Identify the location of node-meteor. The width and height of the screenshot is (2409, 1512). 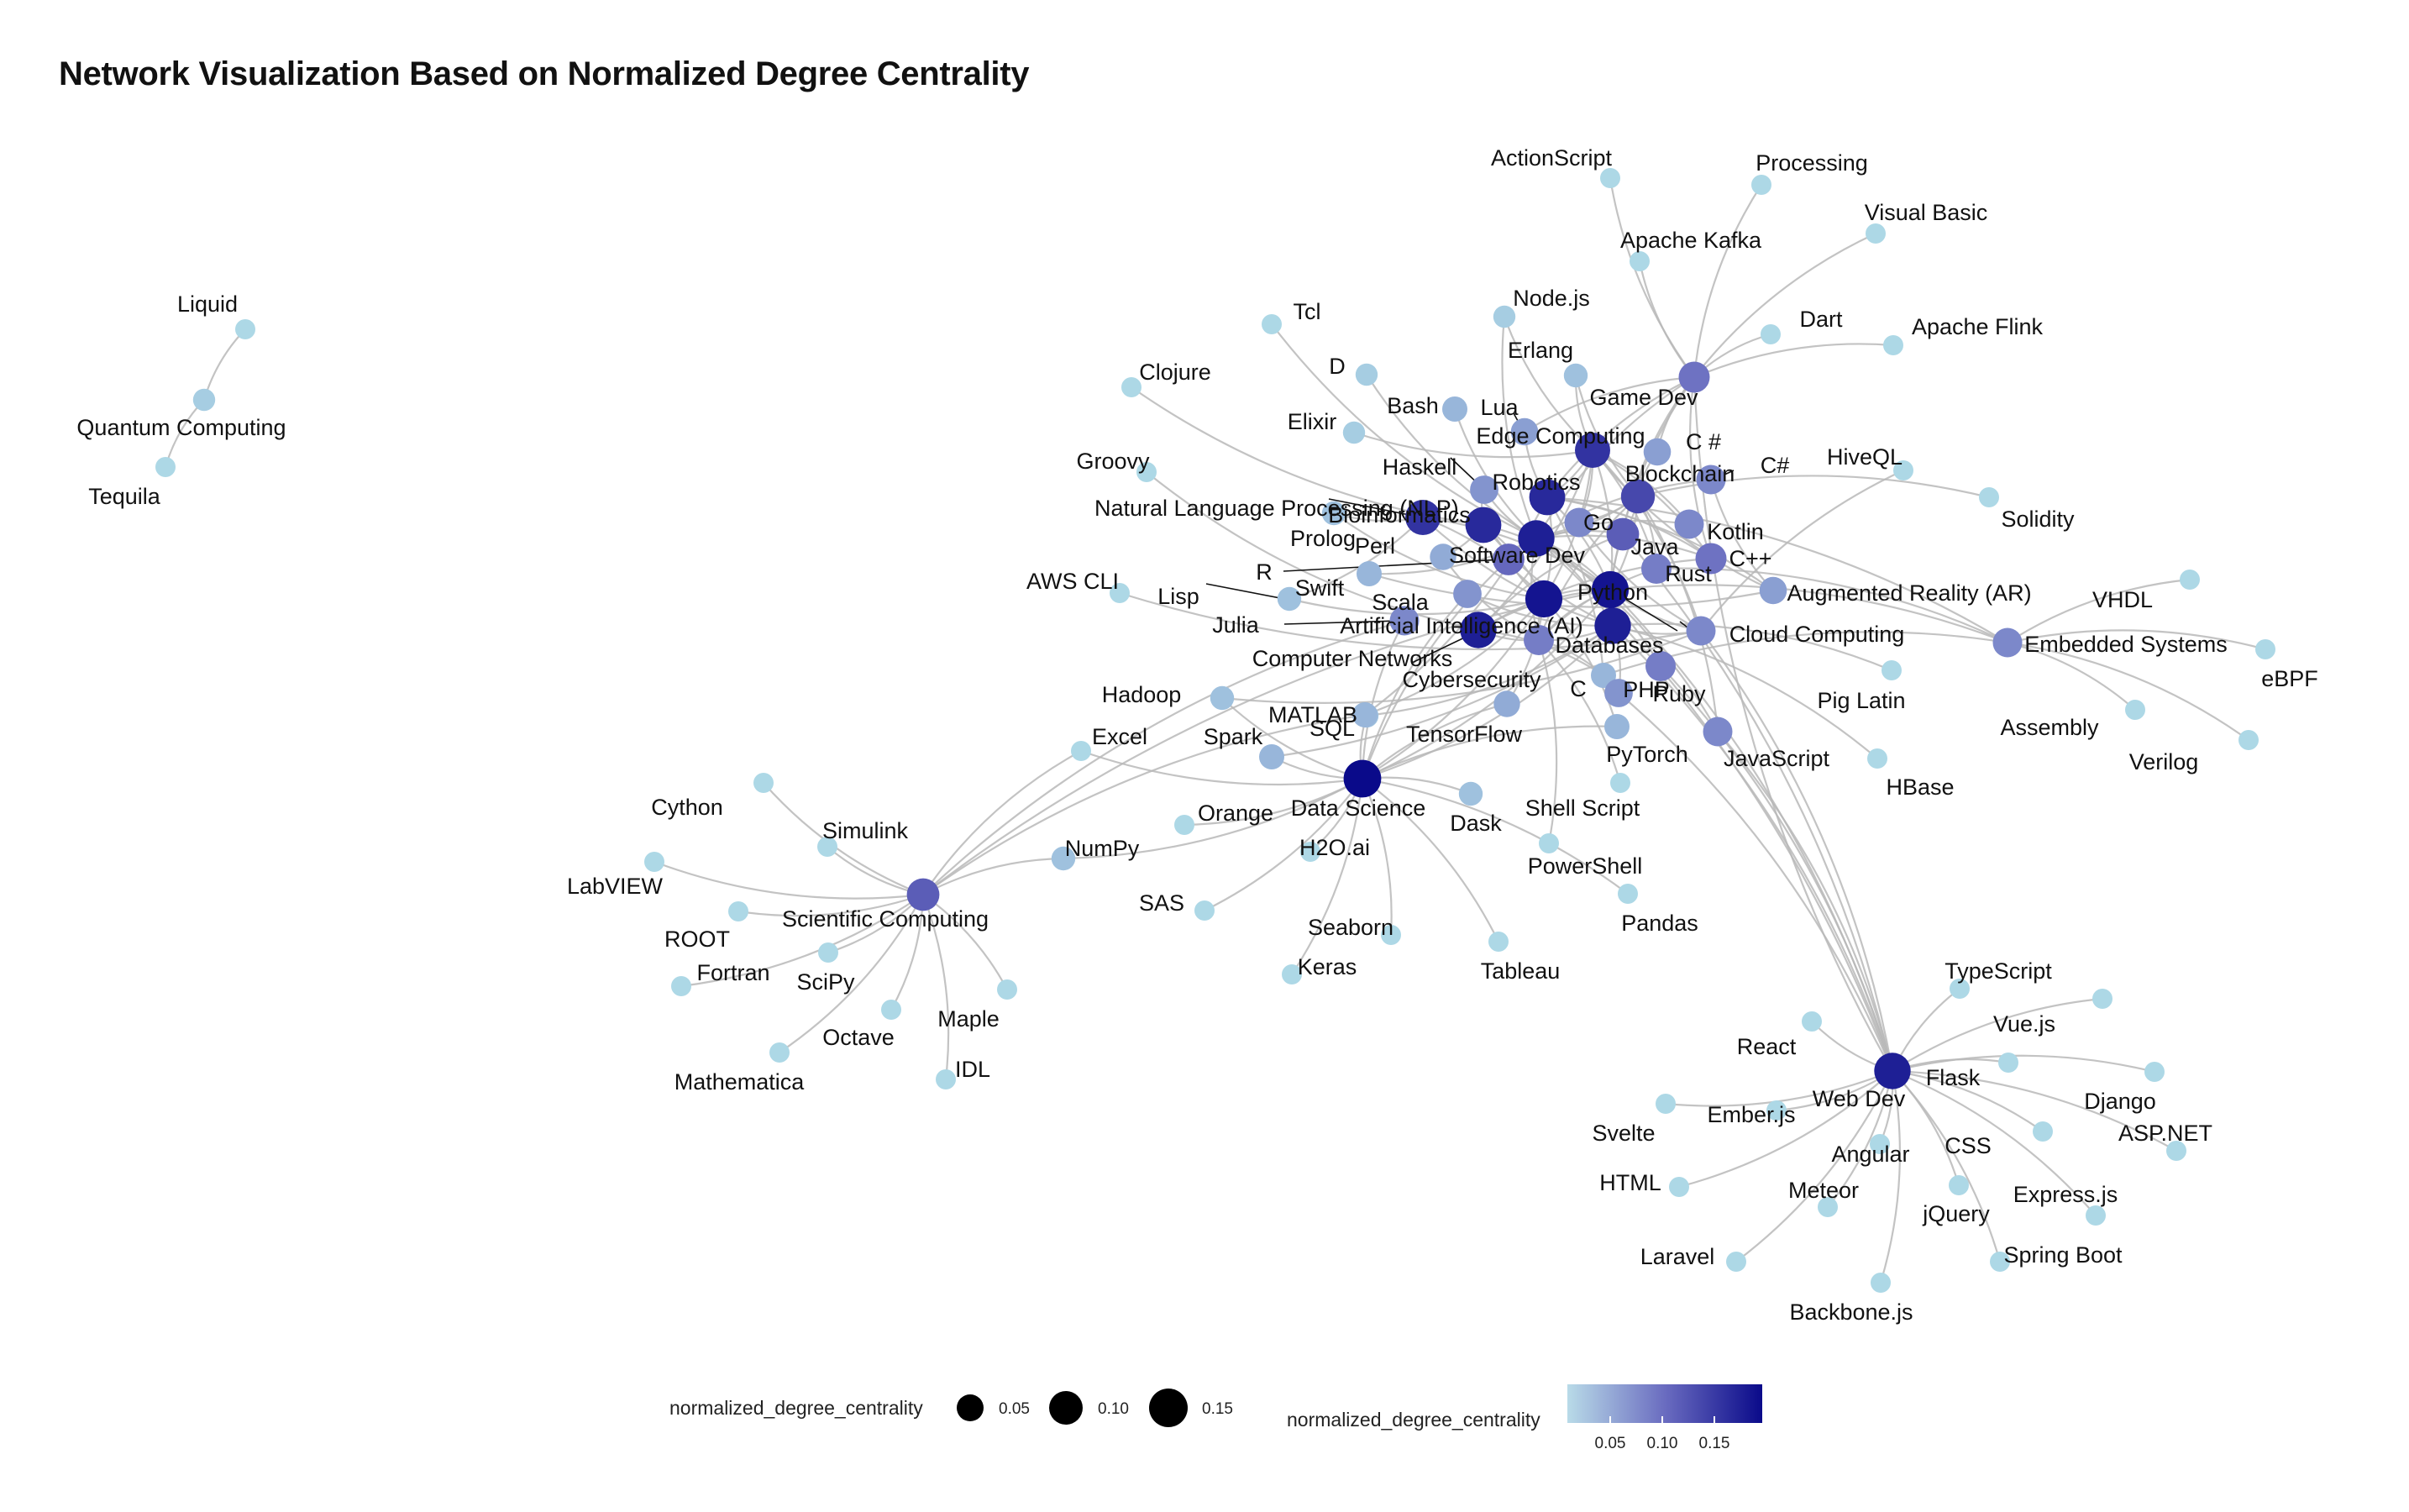
(1828, 1207).